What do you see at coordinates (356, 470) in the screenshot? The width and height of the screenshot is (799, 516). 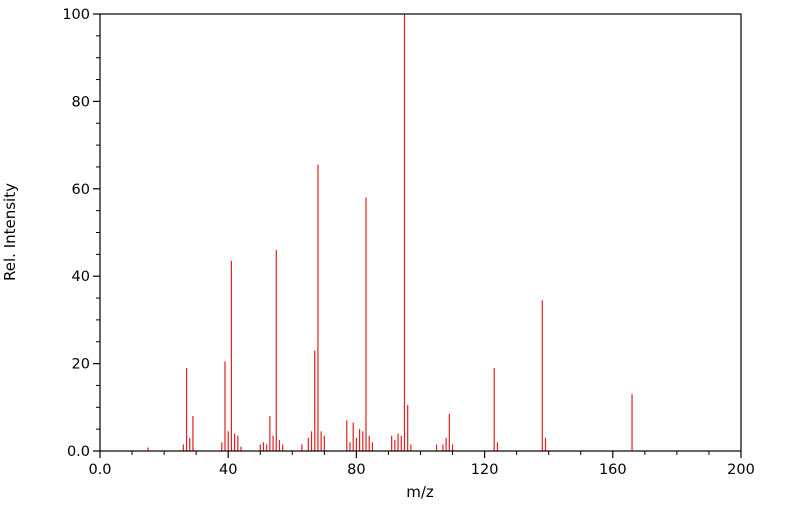 I see `x-tick-label: 80` at bounding box center [356, 470].